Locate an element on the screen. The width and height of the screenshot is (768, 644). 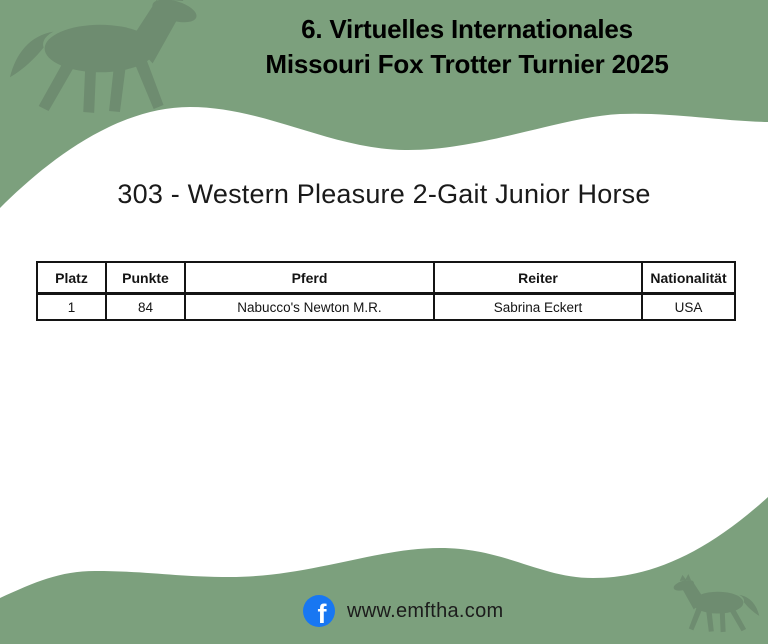
cell-nationalitaet: USA is located at coordinates (688, 306).